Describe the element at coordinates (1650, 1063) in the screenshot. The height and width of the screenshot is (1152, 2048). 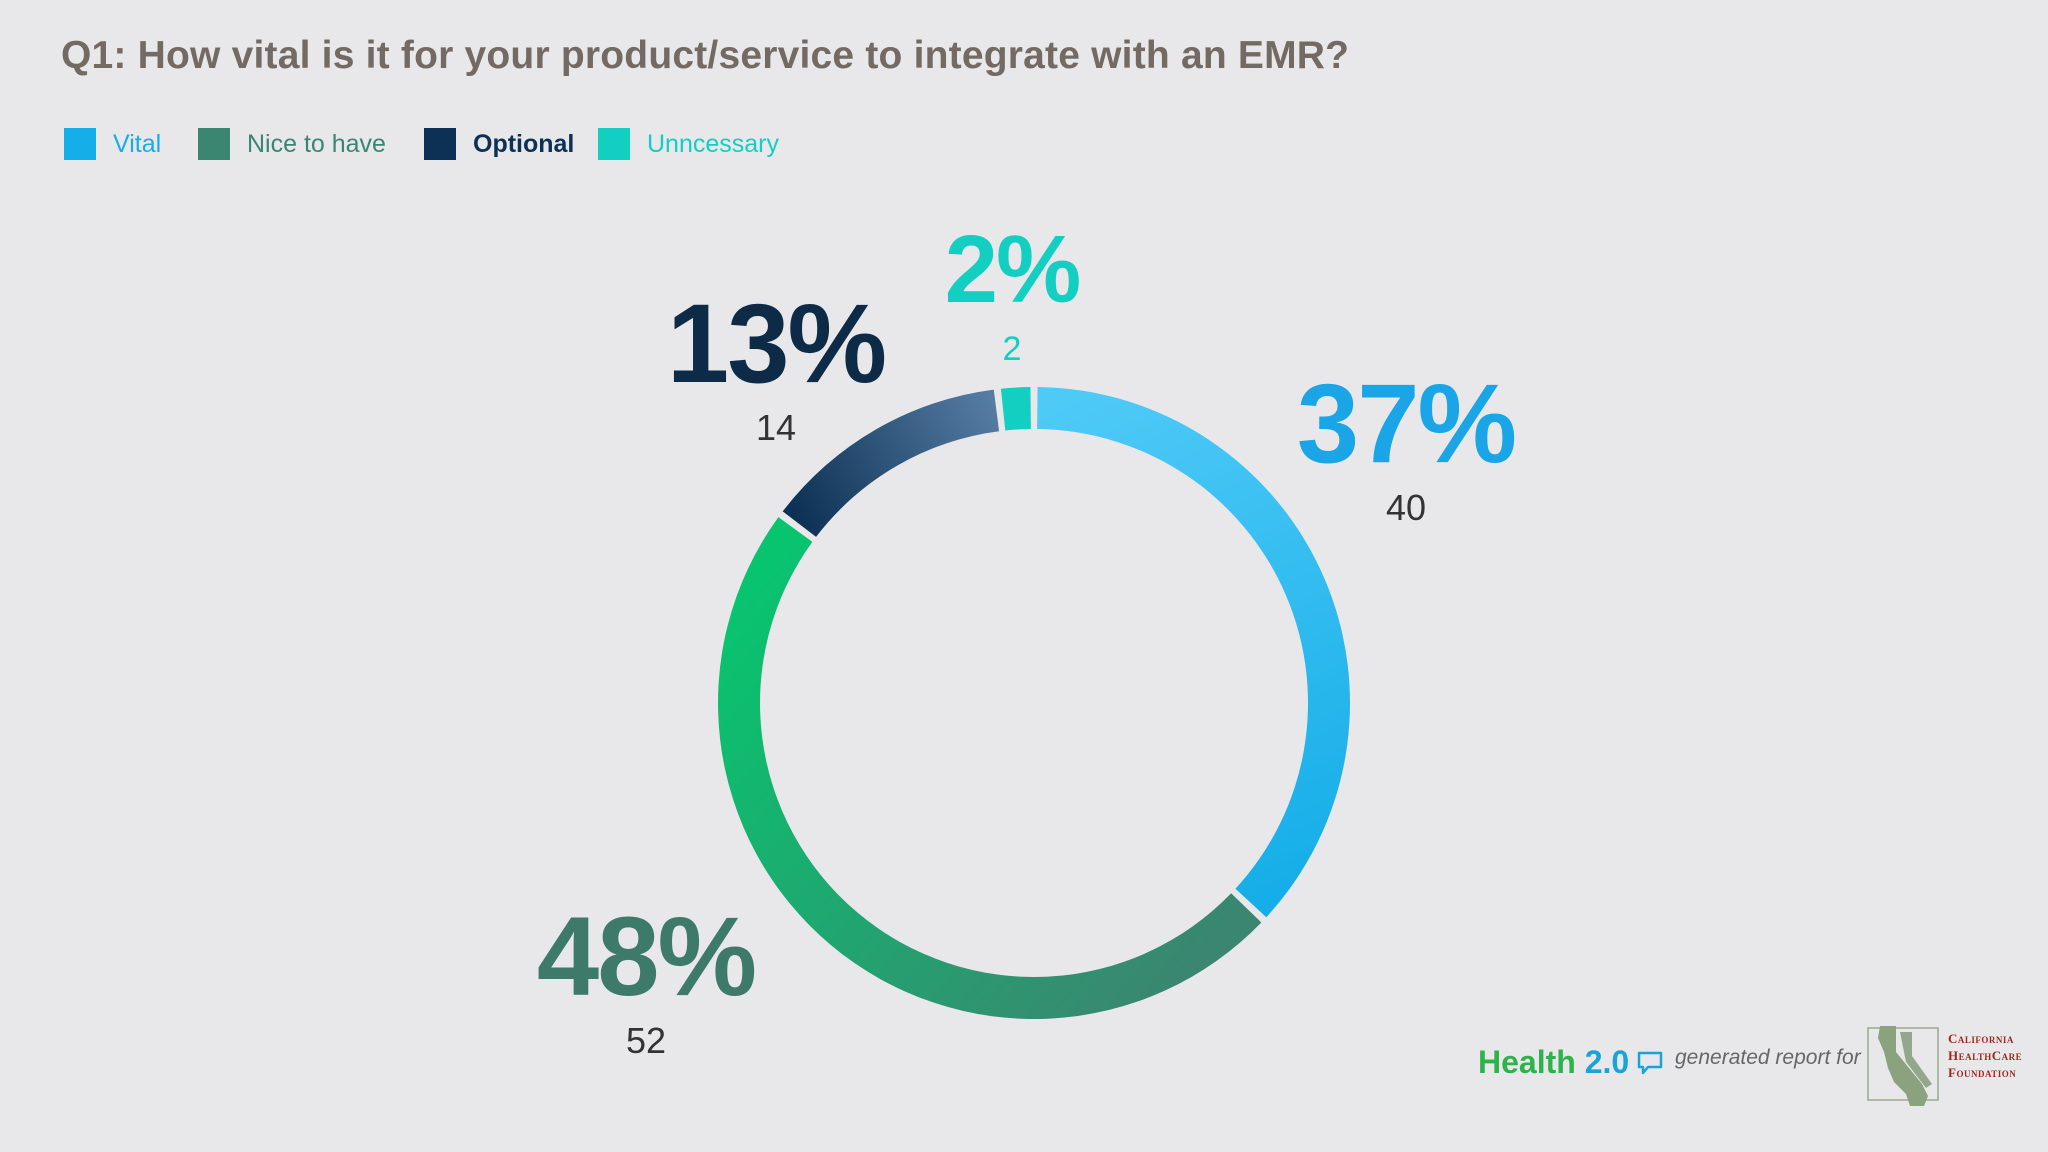
I see `speech-bubble-icon` at that location.